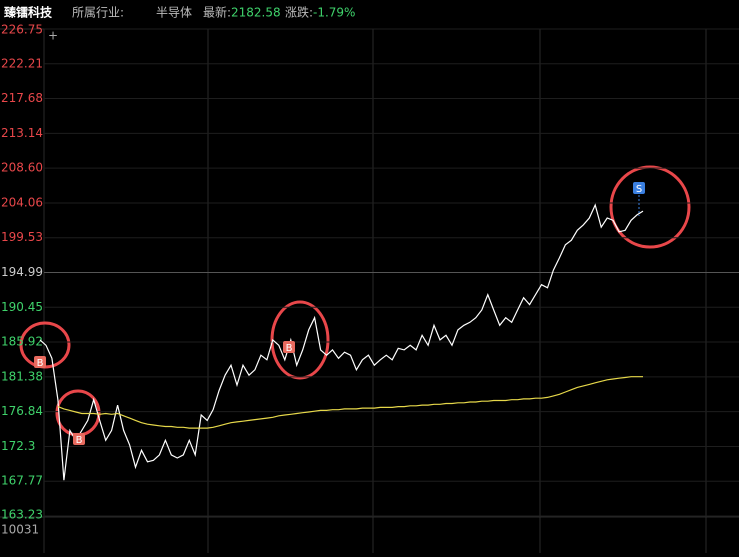 This screenshot has height=557, width=739. Describe the element at coordinates (174, 13) in the screenshot. I see `industry: 半导体` at that location.